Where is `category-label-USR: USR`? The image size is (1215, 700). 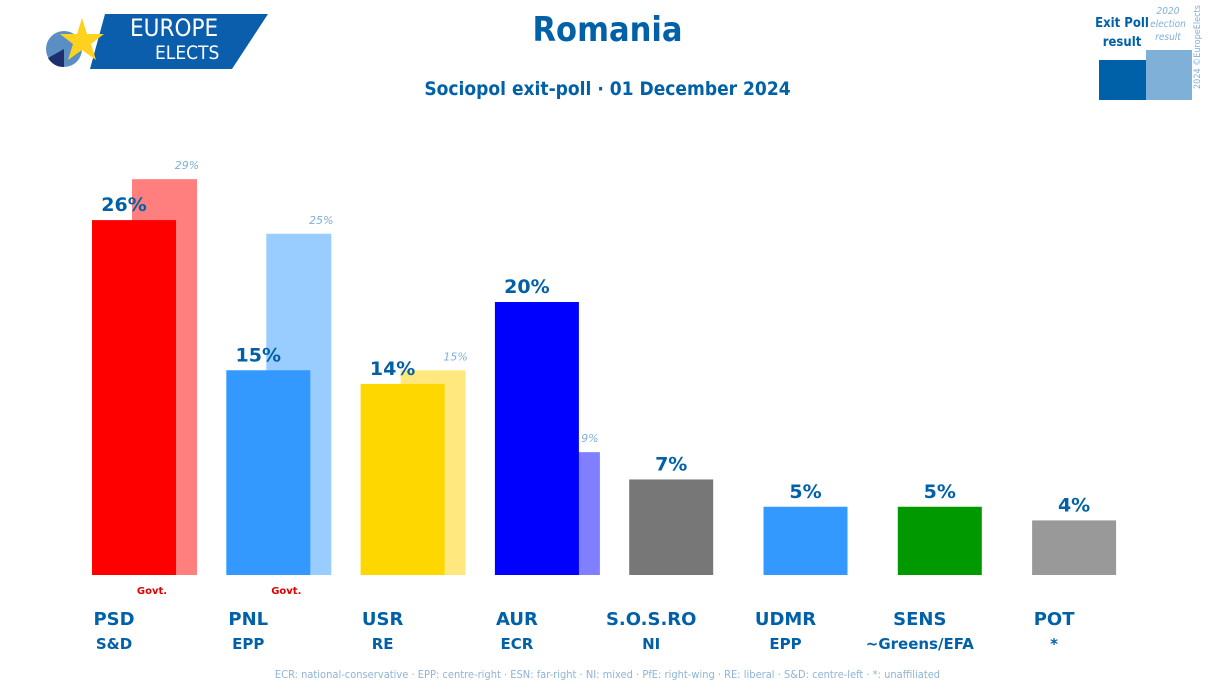
category-label-USR: USR is located at coordinates (383, 619).